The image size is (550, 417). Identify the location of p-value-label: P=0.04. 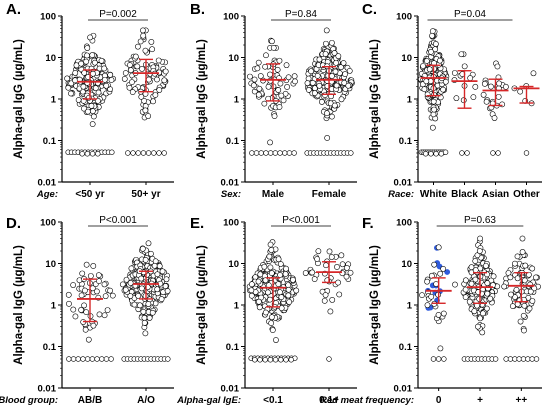
(470, 14).